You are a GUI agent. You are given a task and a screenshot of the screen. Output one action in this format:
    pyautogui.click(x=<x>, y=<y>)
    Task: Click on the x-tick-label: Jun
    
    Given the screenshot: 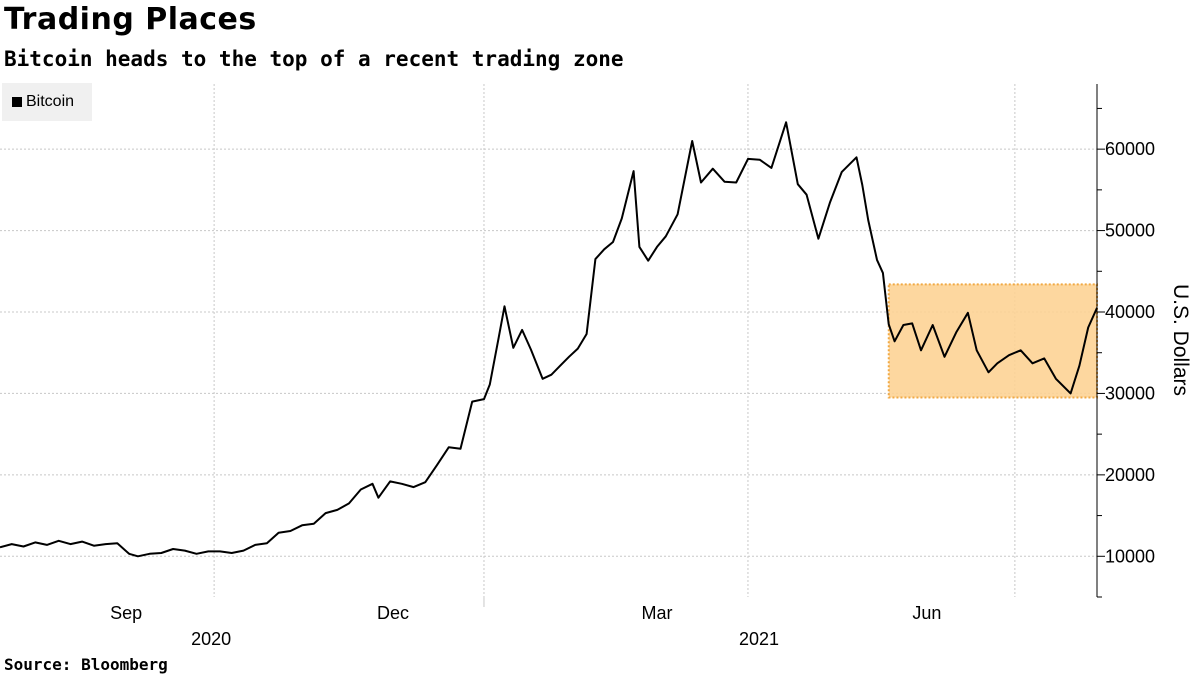 What is the action you would take?
    pyautogui.click(x=926, y=613)
    